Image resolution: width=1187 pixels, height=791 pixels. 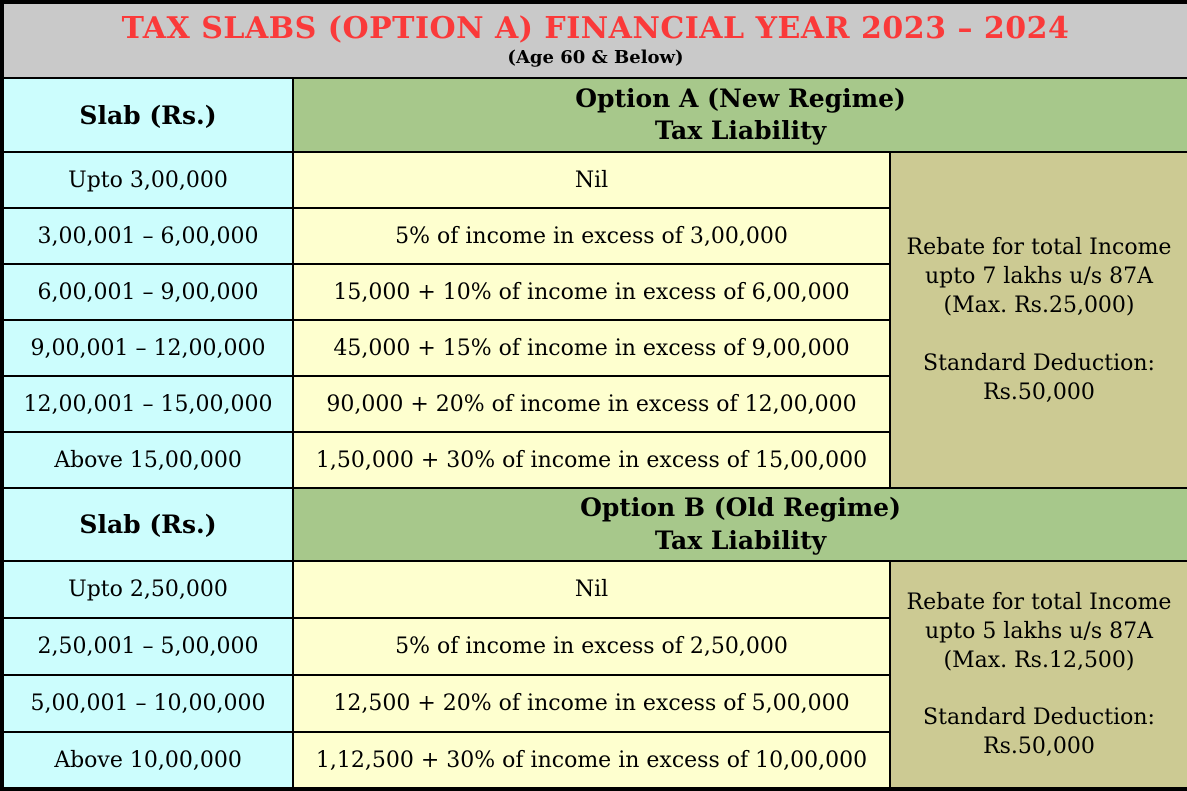 I want to click on option-b-header-line2: Tax Liability, so click(x=740, y=540).